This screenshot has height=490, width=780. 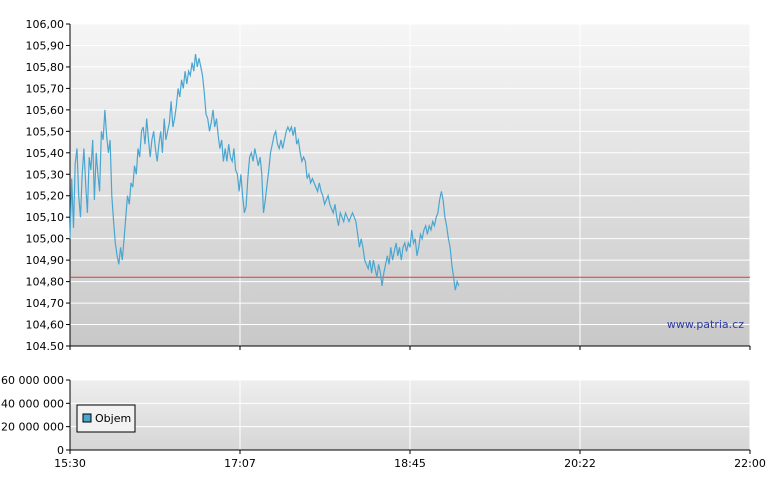 I want to click on price-y-tick-label: 105,30, so click(x=45, y=174).